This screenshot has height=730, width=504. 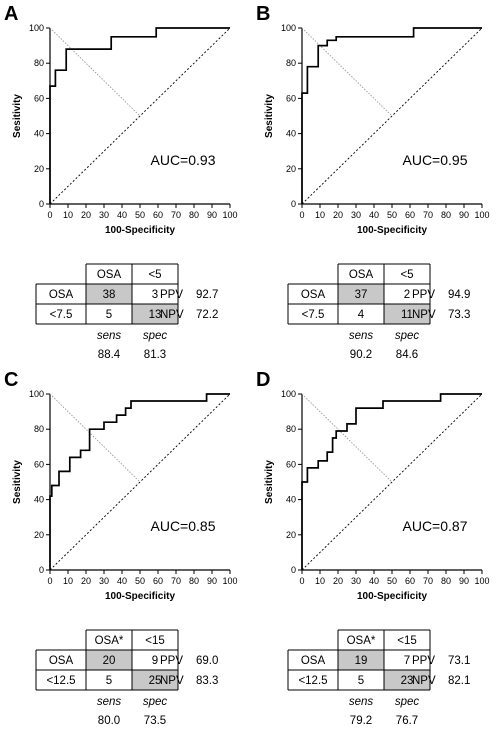 I want to click on metric-label: NPV, so click(x=424, y=315).